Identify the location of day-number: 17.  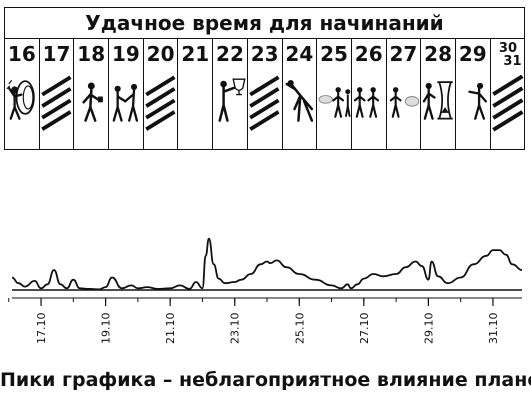
(56, 54).